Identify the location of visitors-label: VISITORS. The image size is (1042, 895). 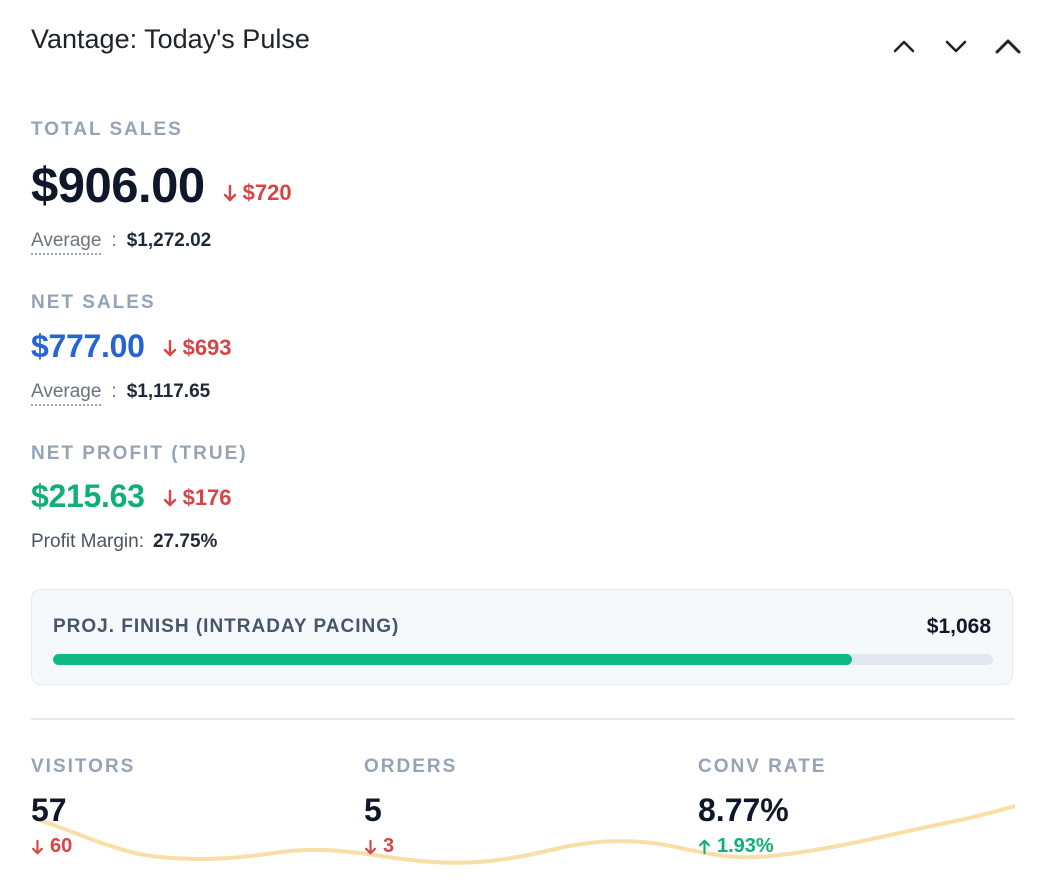
(83, 766).